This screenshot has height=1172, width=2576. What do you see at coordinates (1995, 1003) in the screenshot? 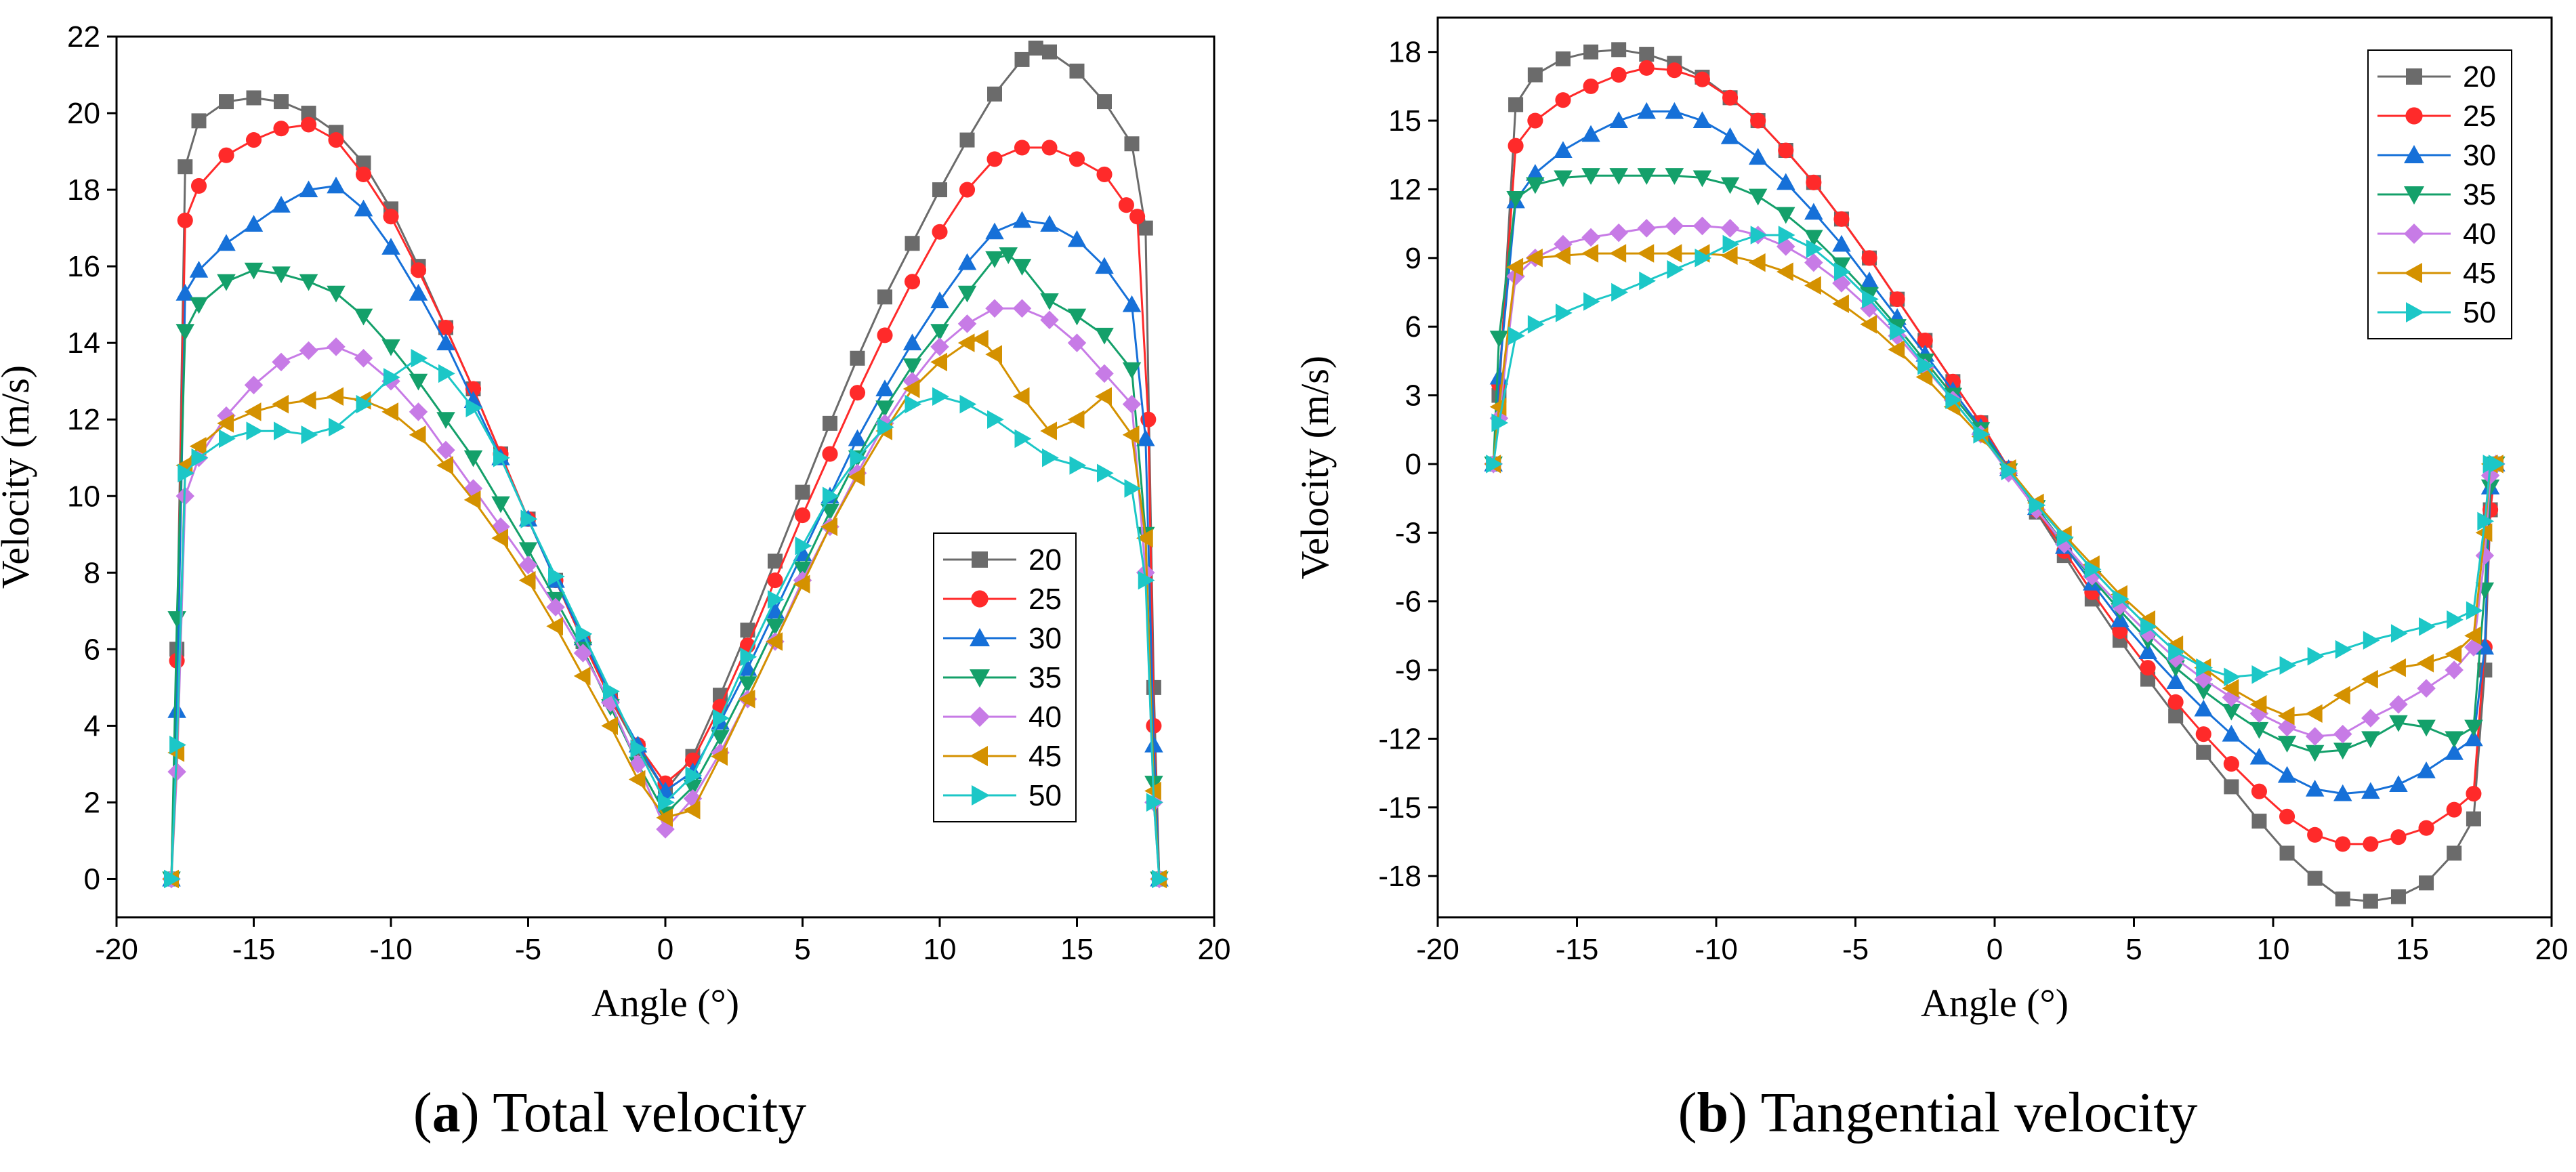
I see `x-axis-title: Angle (°)` at bounding box center [1995, 1003].